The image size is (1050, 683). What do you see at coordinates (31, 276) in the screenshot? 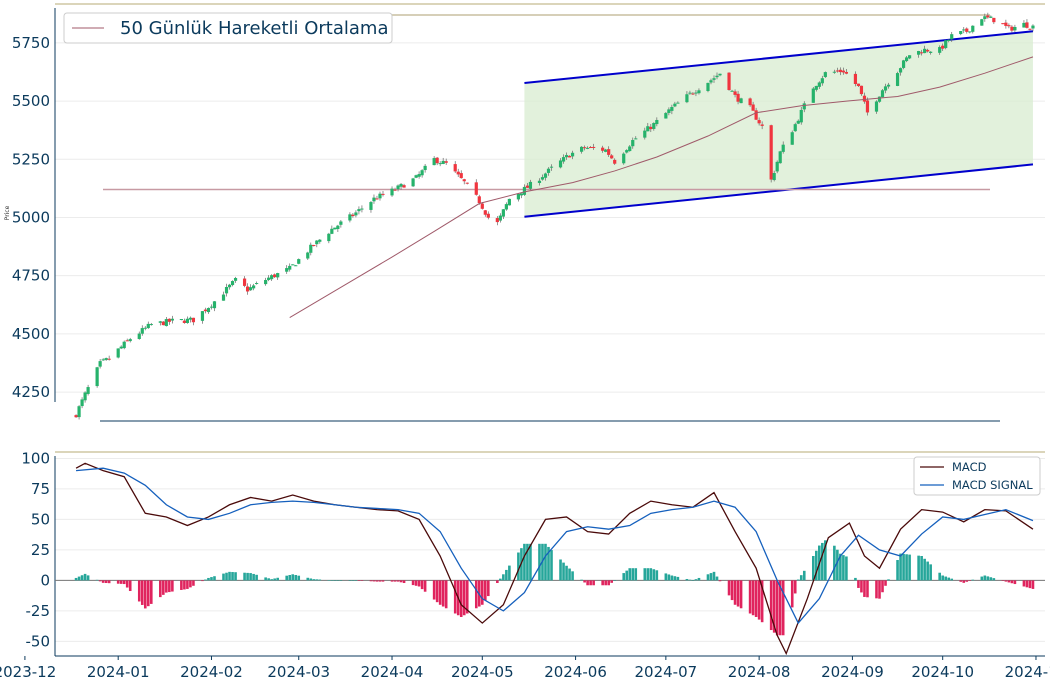
I see `price-tick-label: 4750` at bounding box center [31, 276].